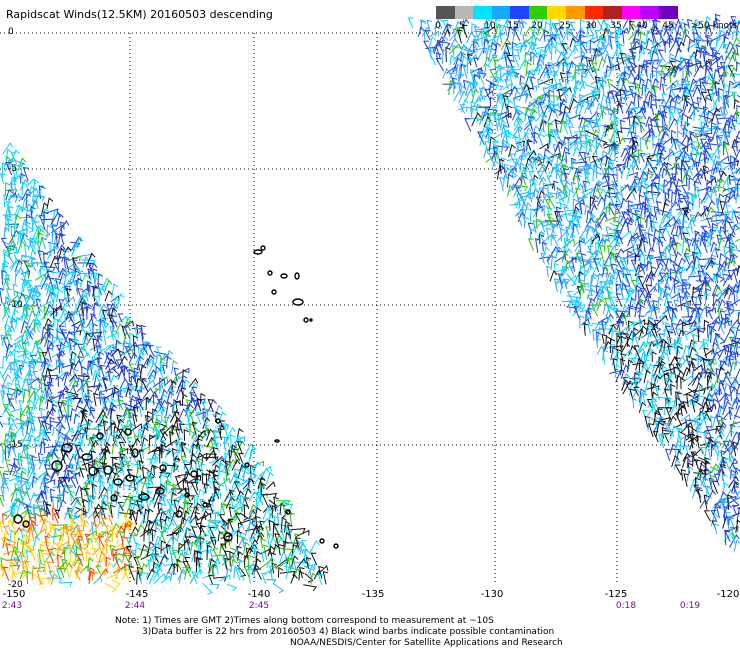 The height and width of the screenshot is (650, 740). Describe the element at coordinates (12, 169) in the screenshot. I see `latitude-label: -5` at that location.